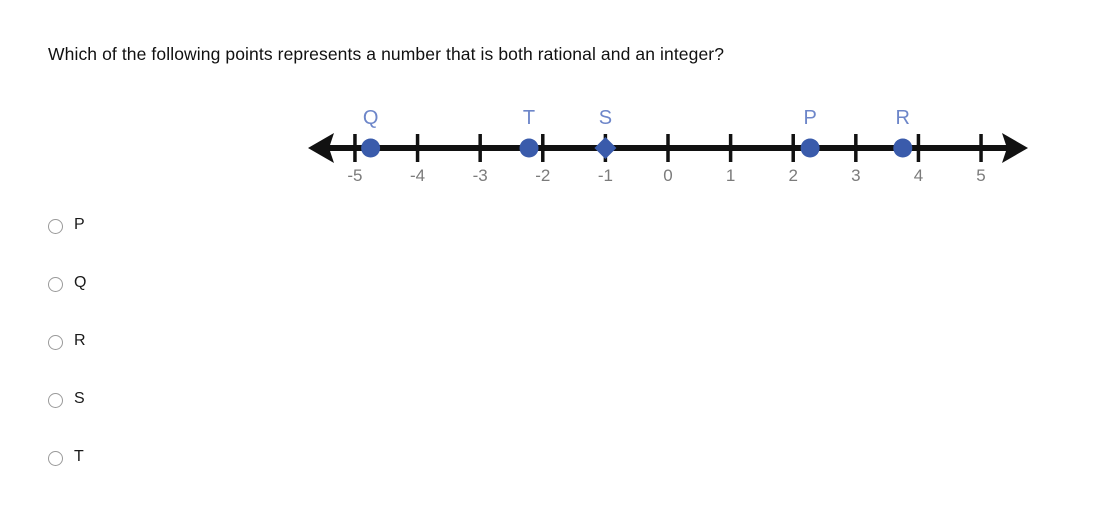 Image resolution: width=1118 pixels, height=527 pixels. Describe the element at coordinates (178, 416) in the screenshot. I see `answer-option-row: S` at that location.